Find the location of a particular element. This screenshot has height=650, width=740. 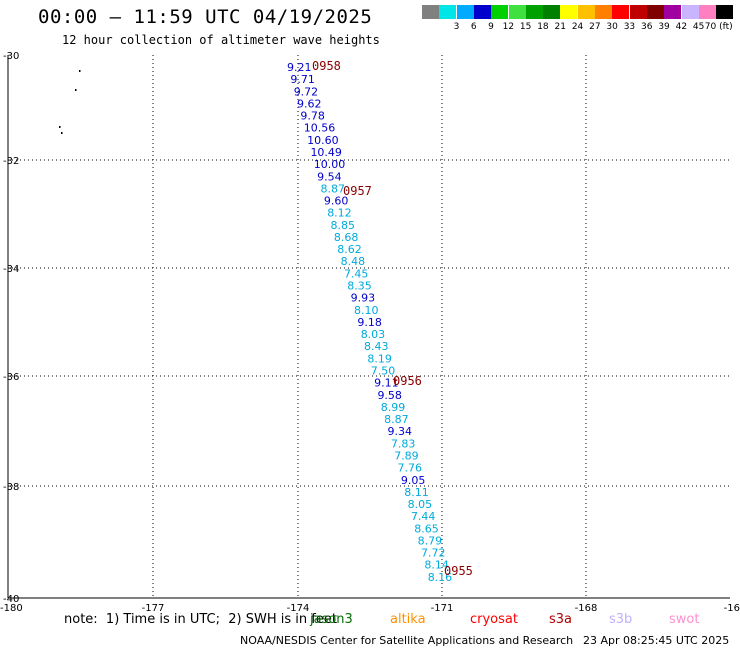

satellite-jason3: jason3 is located at coordinates (331, 619).